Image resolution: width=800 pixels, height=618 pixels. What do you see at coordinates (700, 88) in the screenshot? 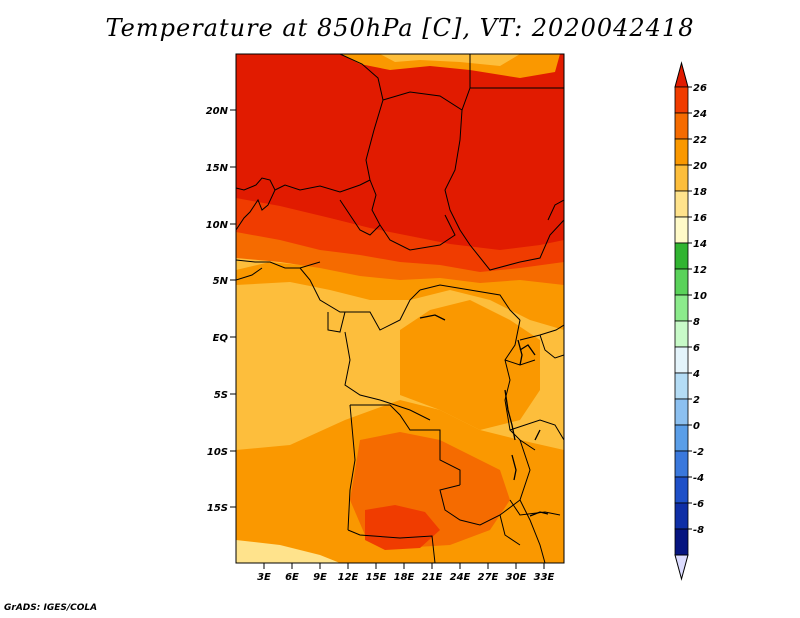
I see `colorbar-label: 26` at bounding box center [700, 88].